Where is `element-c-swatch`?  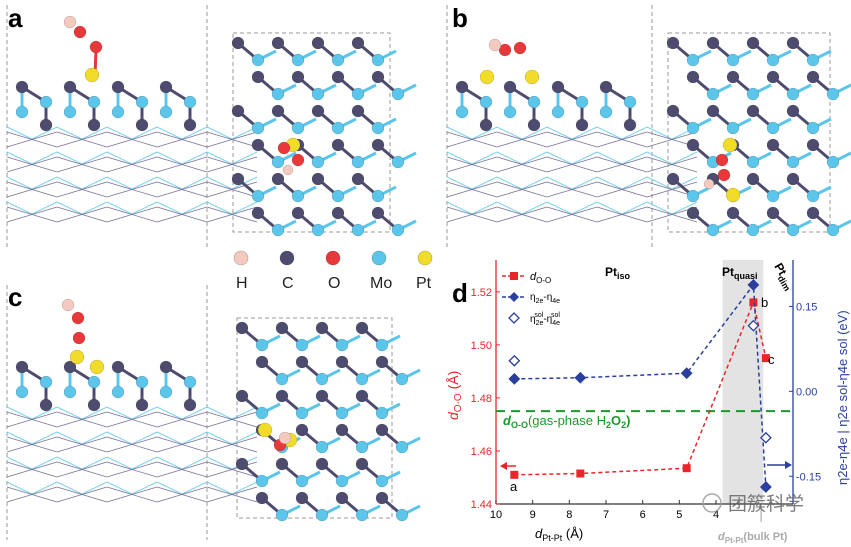
element-c-swatch is located at coordinates (287, 258).